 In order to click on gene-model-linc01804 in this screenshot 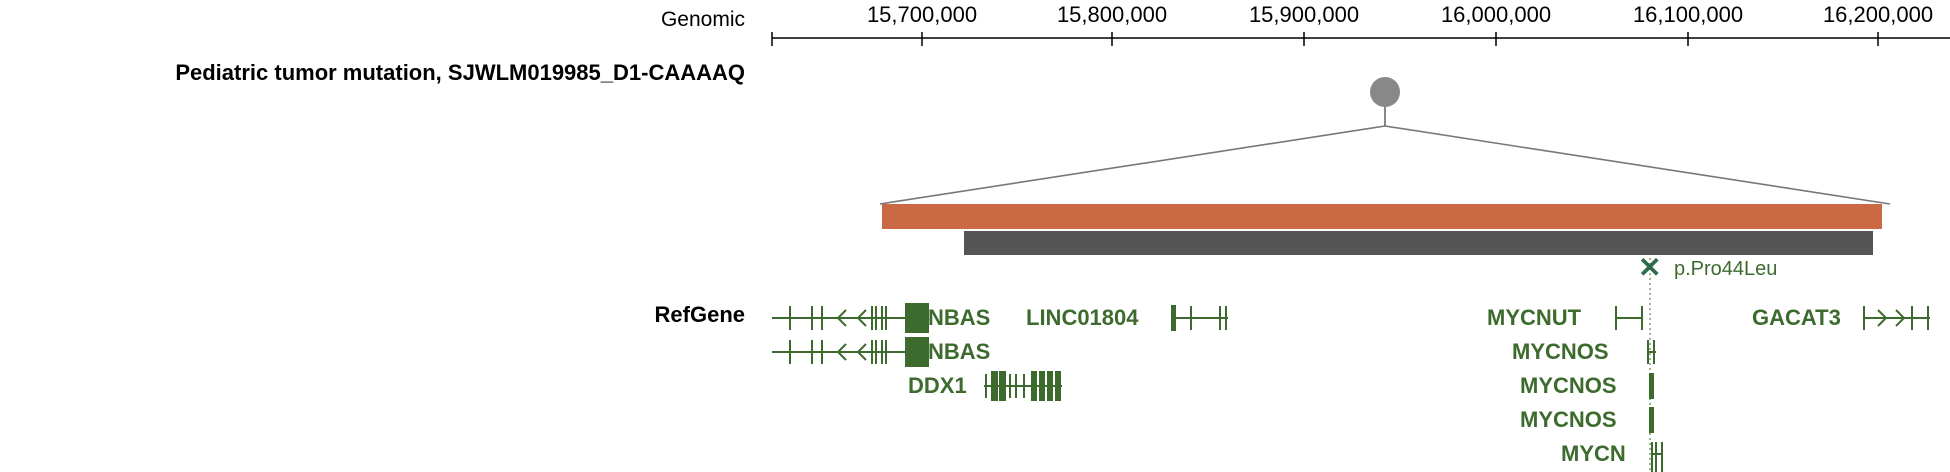, I will do `click(1199, 318)`.